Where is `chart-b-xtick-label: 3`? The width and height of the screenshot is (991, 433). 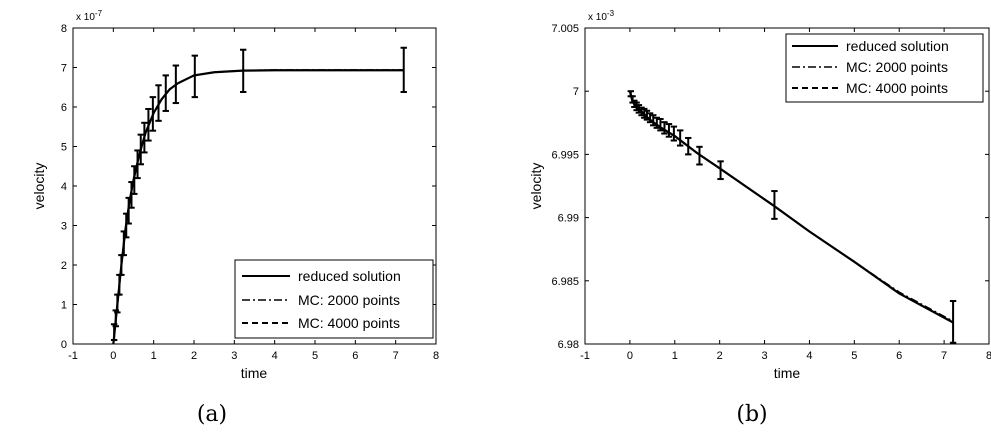
chart-b-xtick-label: 3 is located at coordinates (764, 356).